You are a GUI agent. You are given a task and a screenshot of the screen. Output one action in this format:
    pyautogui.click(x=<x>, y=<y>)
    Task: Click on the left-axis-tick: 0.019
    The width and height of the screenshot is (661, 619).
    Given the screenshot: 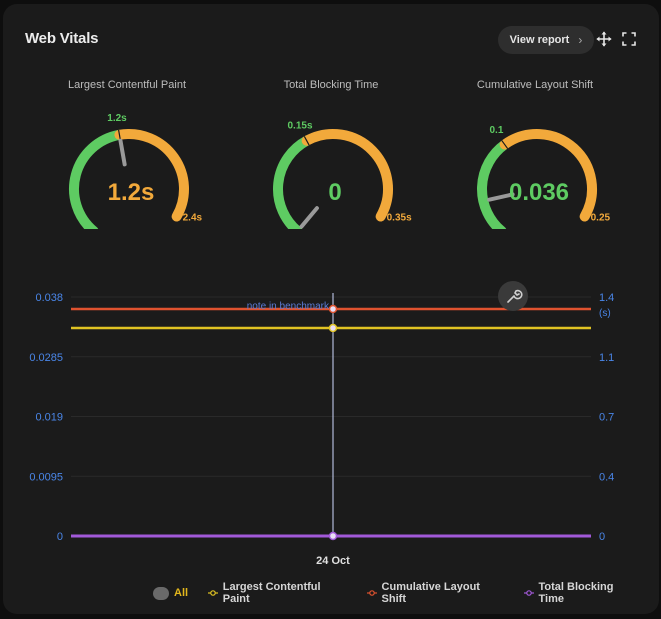 What is the action you would take?
    pyautogui.click(x=49, y=418)
    